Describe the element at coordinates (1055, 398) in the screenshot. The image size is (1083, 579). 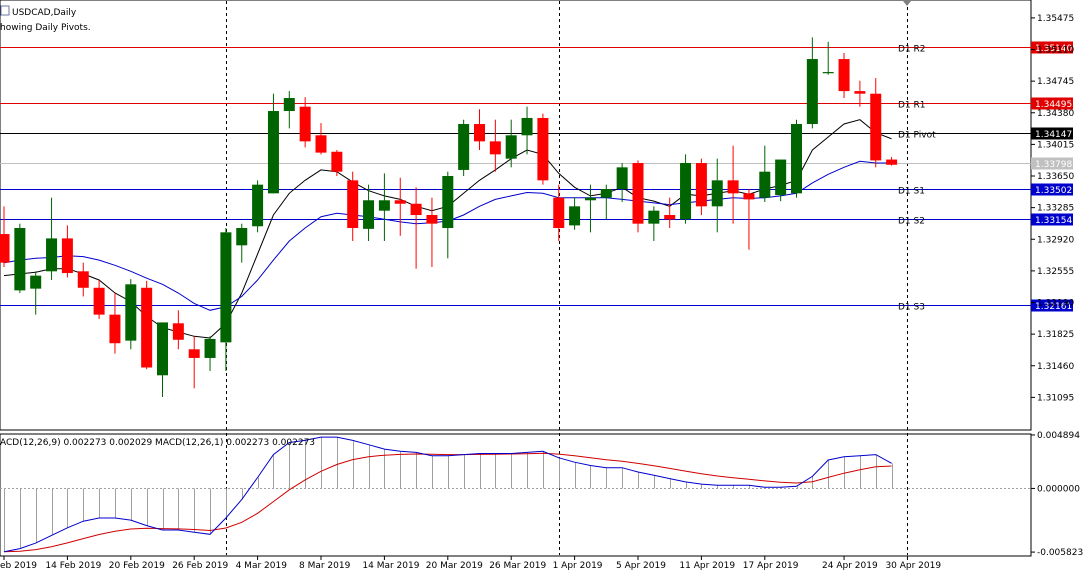
I see `price-axis-label: 1.31095` at that location.